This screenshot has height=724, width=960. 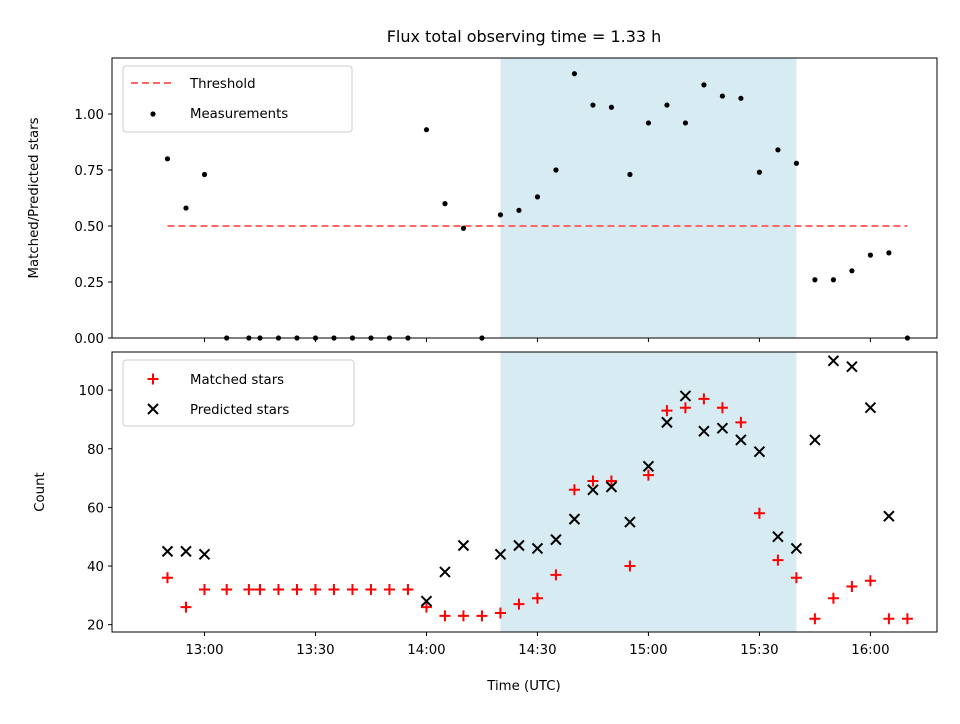 I want to click on top-y-axis-label: Matched/Predicted stars, so click(x=34, y=197).